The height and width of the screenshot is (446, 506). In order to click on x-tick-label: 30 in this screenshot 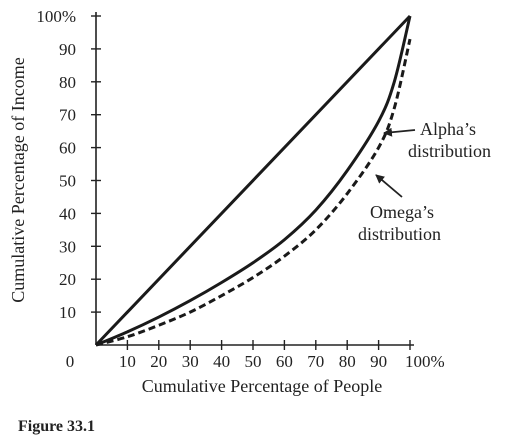, I will do `click(190, 361)`.